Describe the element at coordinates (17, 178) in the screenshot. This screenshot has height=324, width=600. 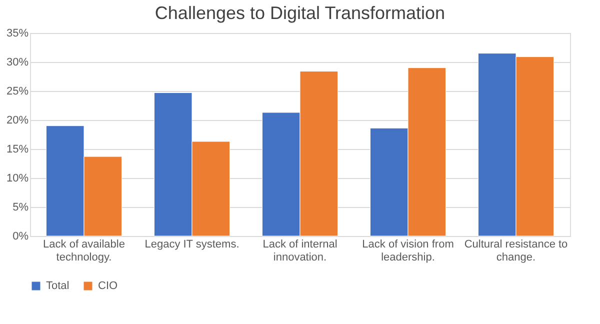
I see `y-tick-label: 10%` at that location.